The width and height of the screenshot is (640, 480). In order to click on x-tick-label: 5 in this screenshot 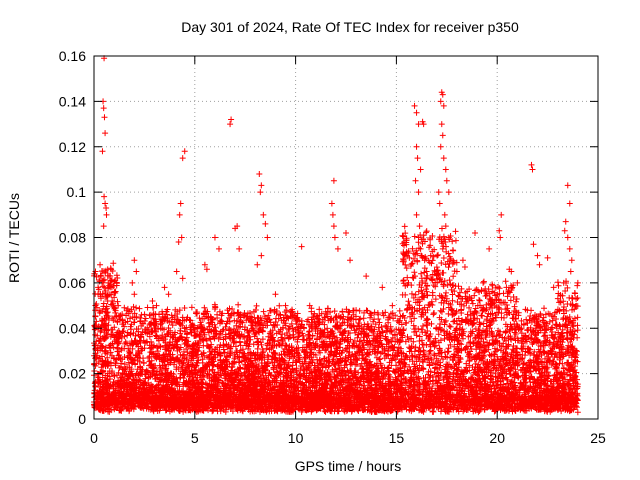, I will do `click(195, 438)`.